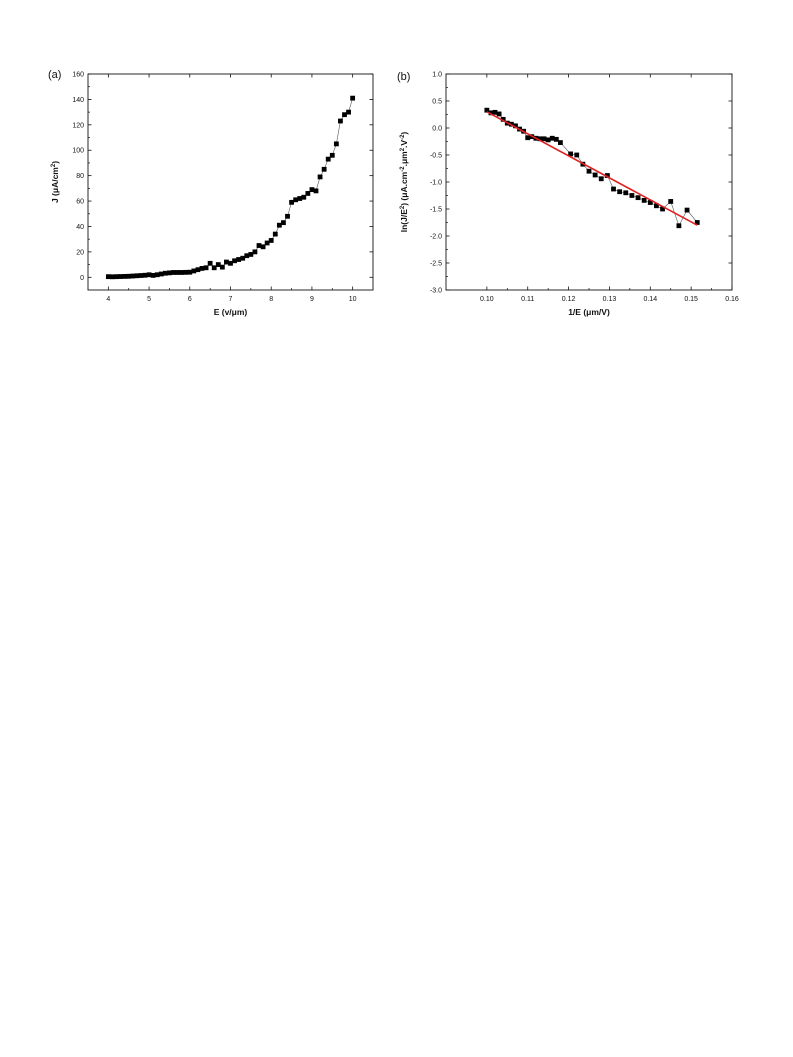  I want to click on y-tick-label: 140, so click(78, 100).